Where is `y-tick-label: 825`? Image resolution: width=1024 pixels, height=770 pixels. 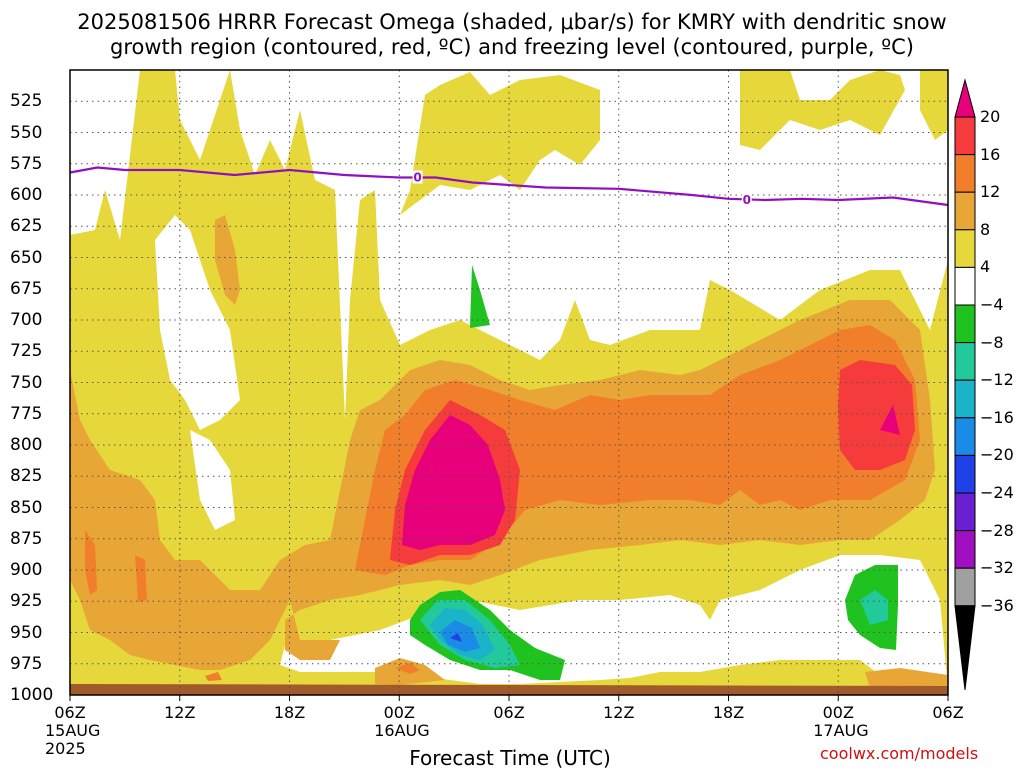 y-tick-label: 825 is located at coordinates (26, 476).